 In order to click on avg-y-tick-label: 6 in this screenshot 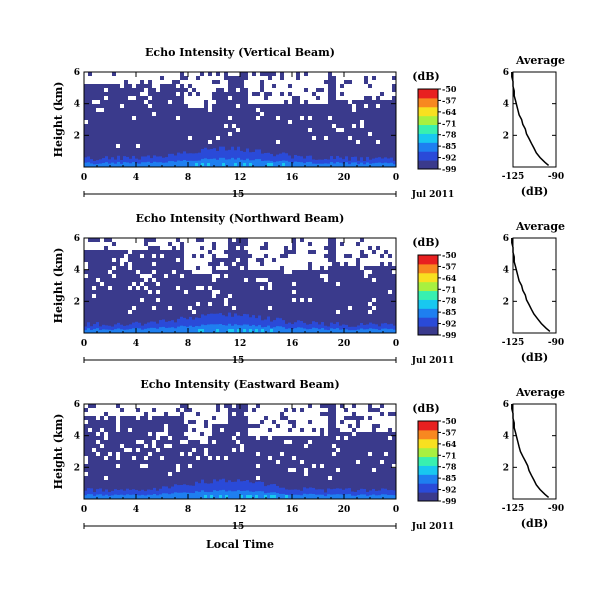, I will do `click(506, 73)`.